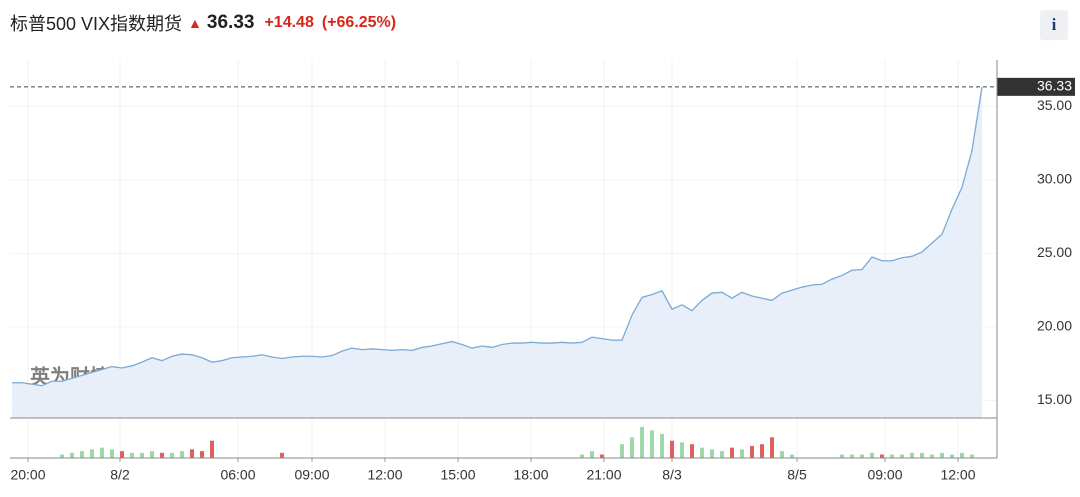 Image resolution: width=1080 pixels, height=497 pixels. Describe the element at coordinates (1036, 86) in the screenshot. I see `last-price-box` at that location.